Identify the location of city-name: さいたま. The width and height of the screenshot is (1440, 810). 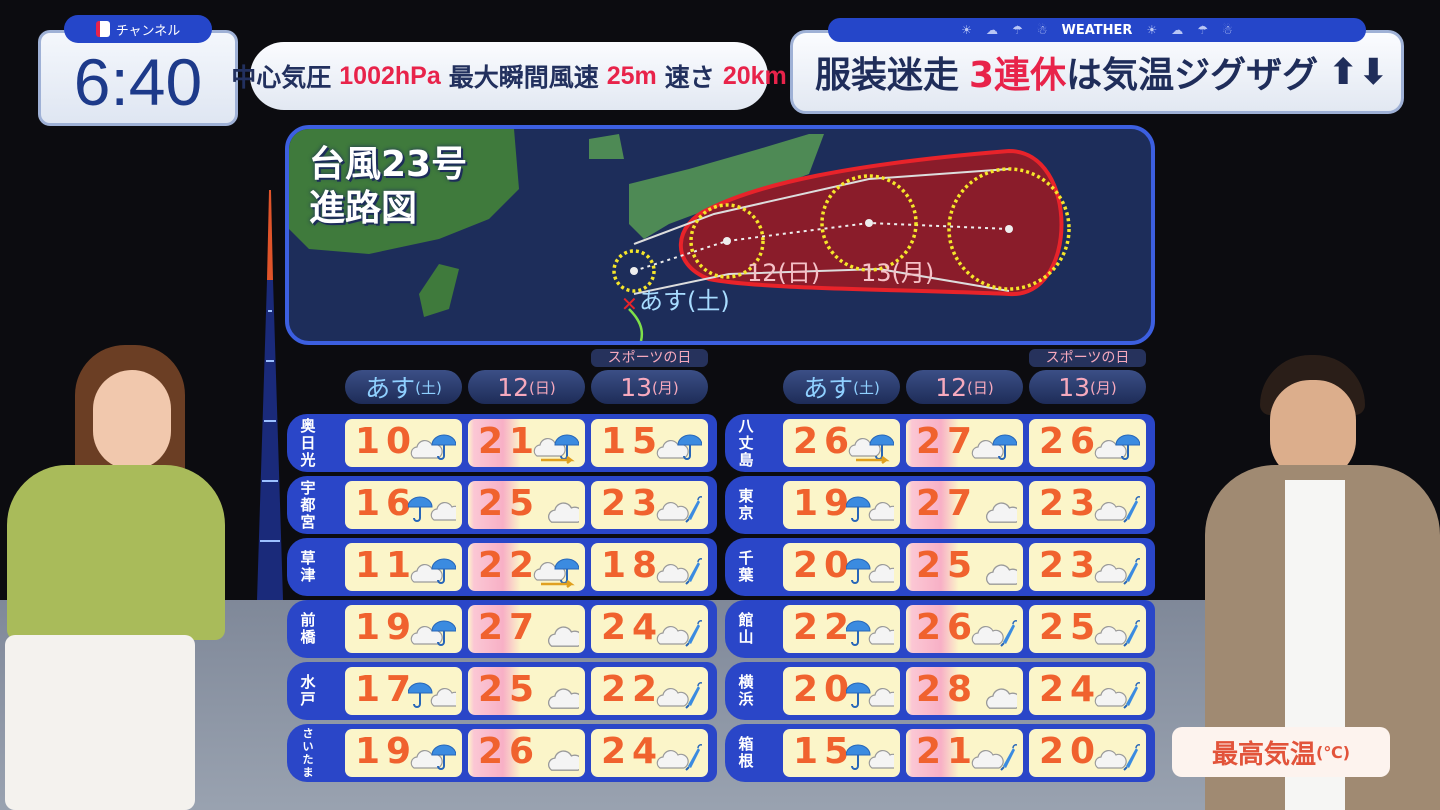
(308, 753).